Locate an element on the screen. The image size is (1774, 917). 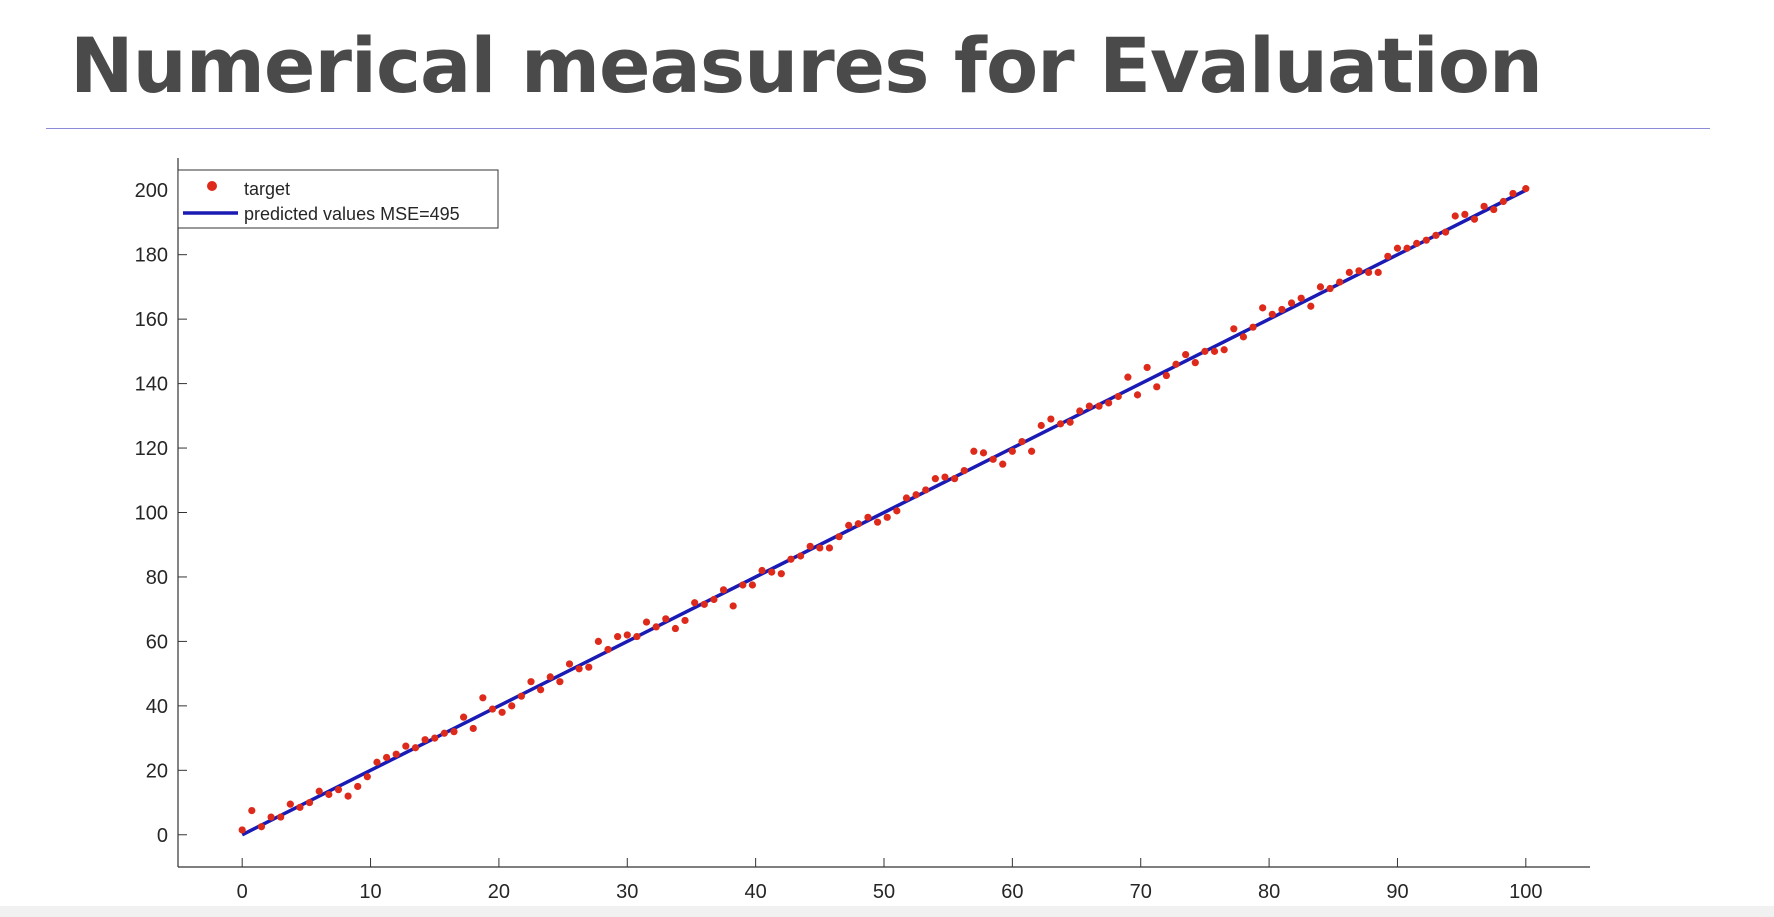
y-tick-label: 180 is located at coordinates (151, 256).